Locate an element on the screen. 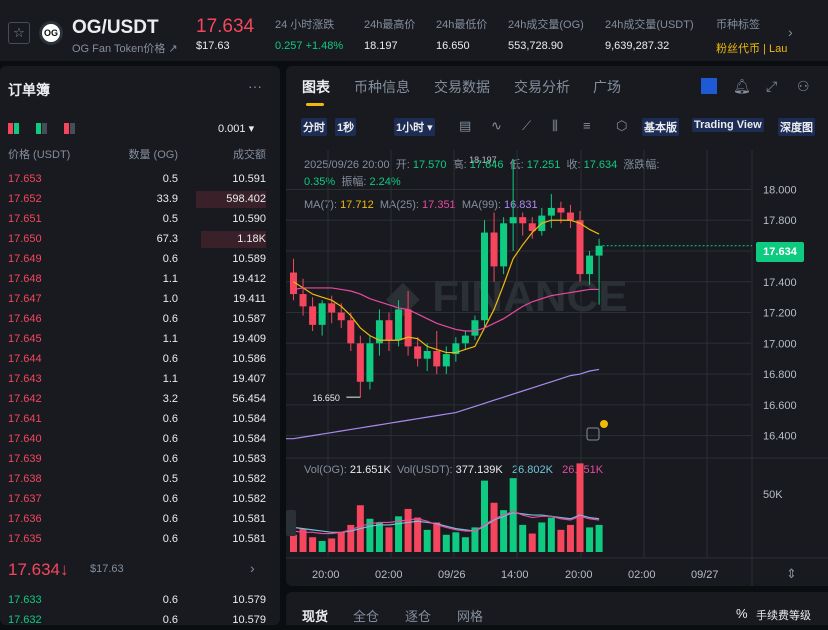 The width and height of the screenshot is (828, 630). row-price: 17.649 is located at coordinates (25, 259).